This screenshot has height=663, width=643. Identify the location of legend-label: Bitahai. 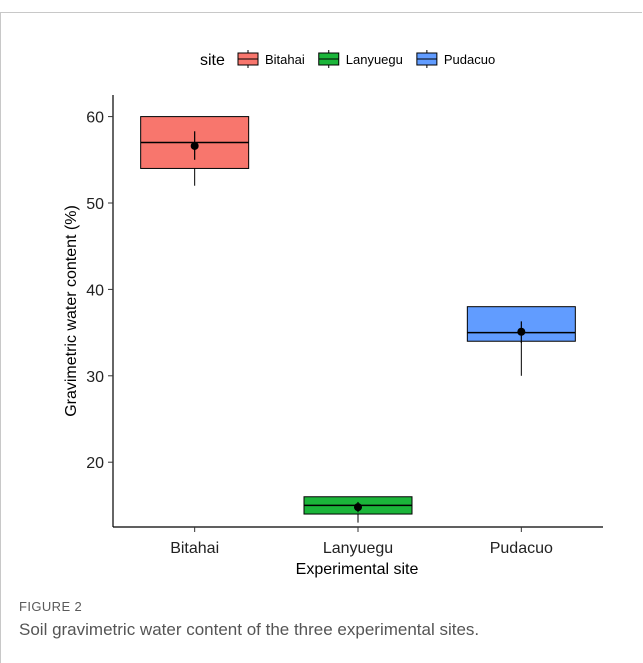
(285, 59).